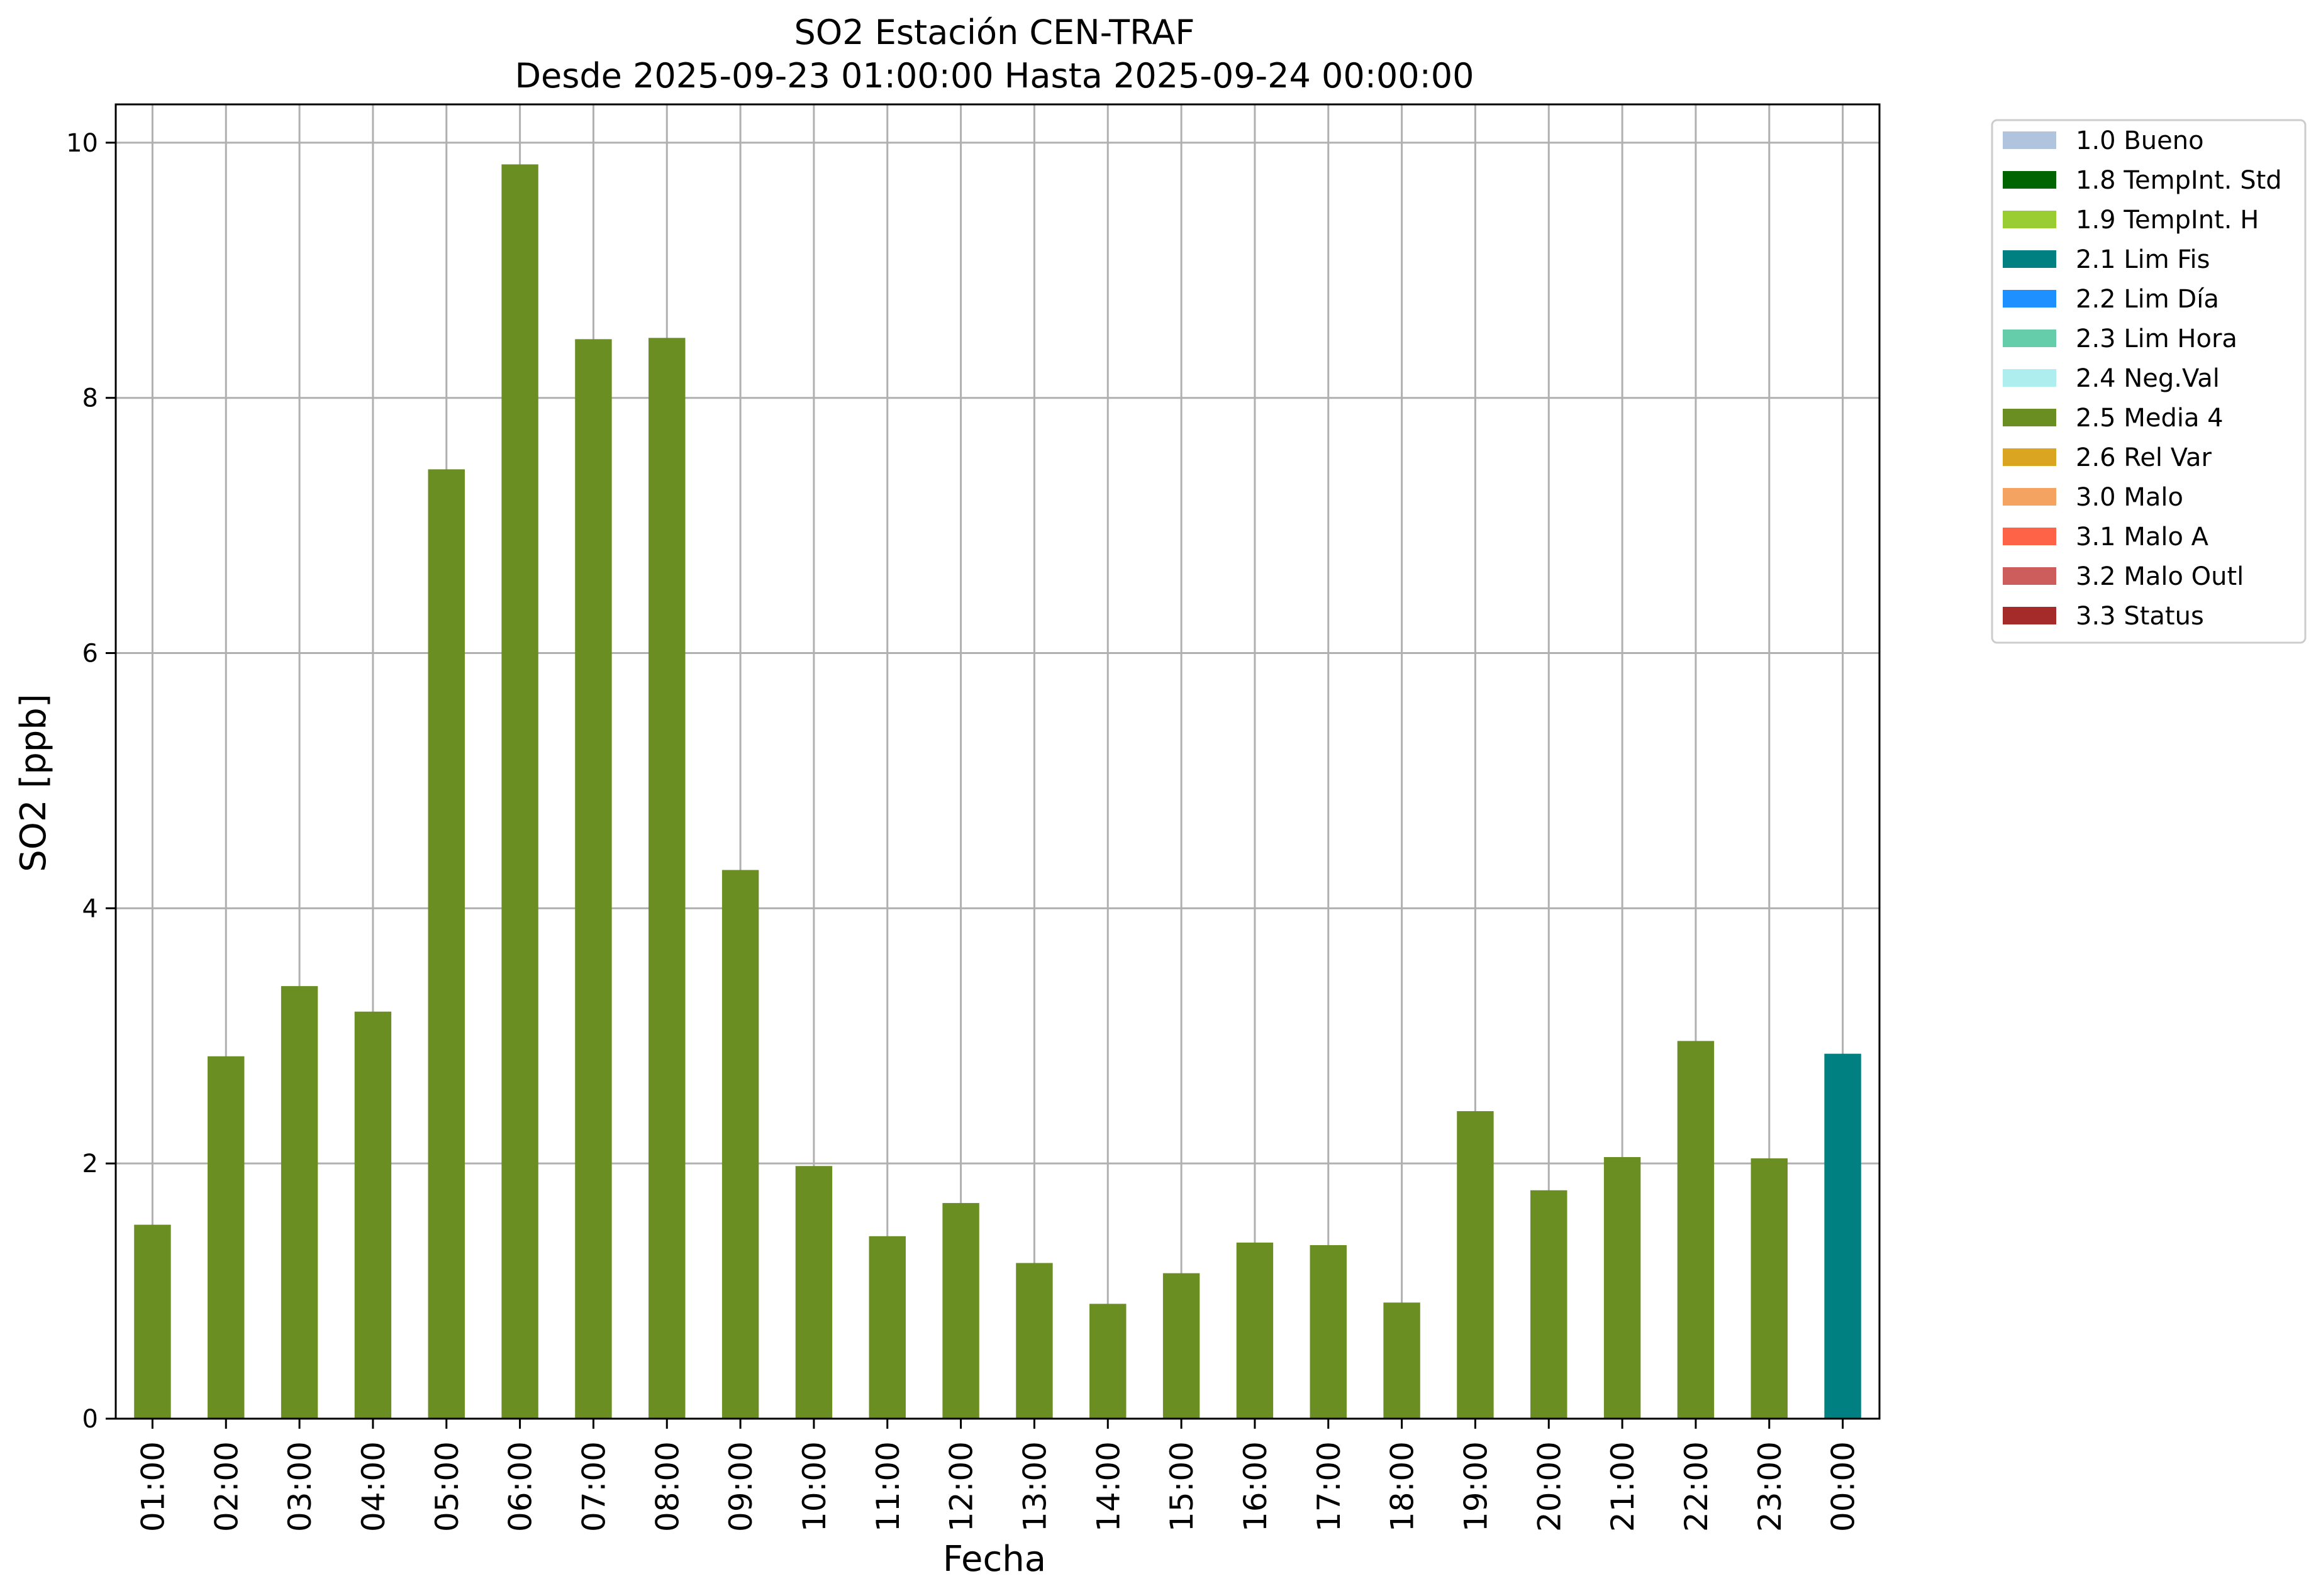  Describe the element at coordinates (373, 1486) in the screenshot. I see `x-tick-label: 04:00` at that location.